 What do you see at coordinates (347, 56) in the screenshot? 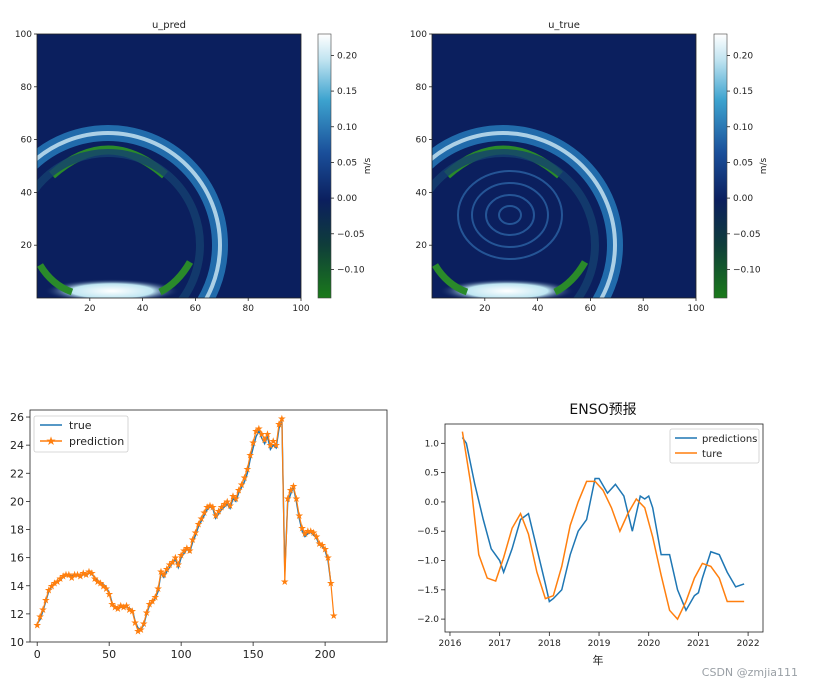
I see `colorbar-tick-label: 0.20` at bounding box center [347, 56].